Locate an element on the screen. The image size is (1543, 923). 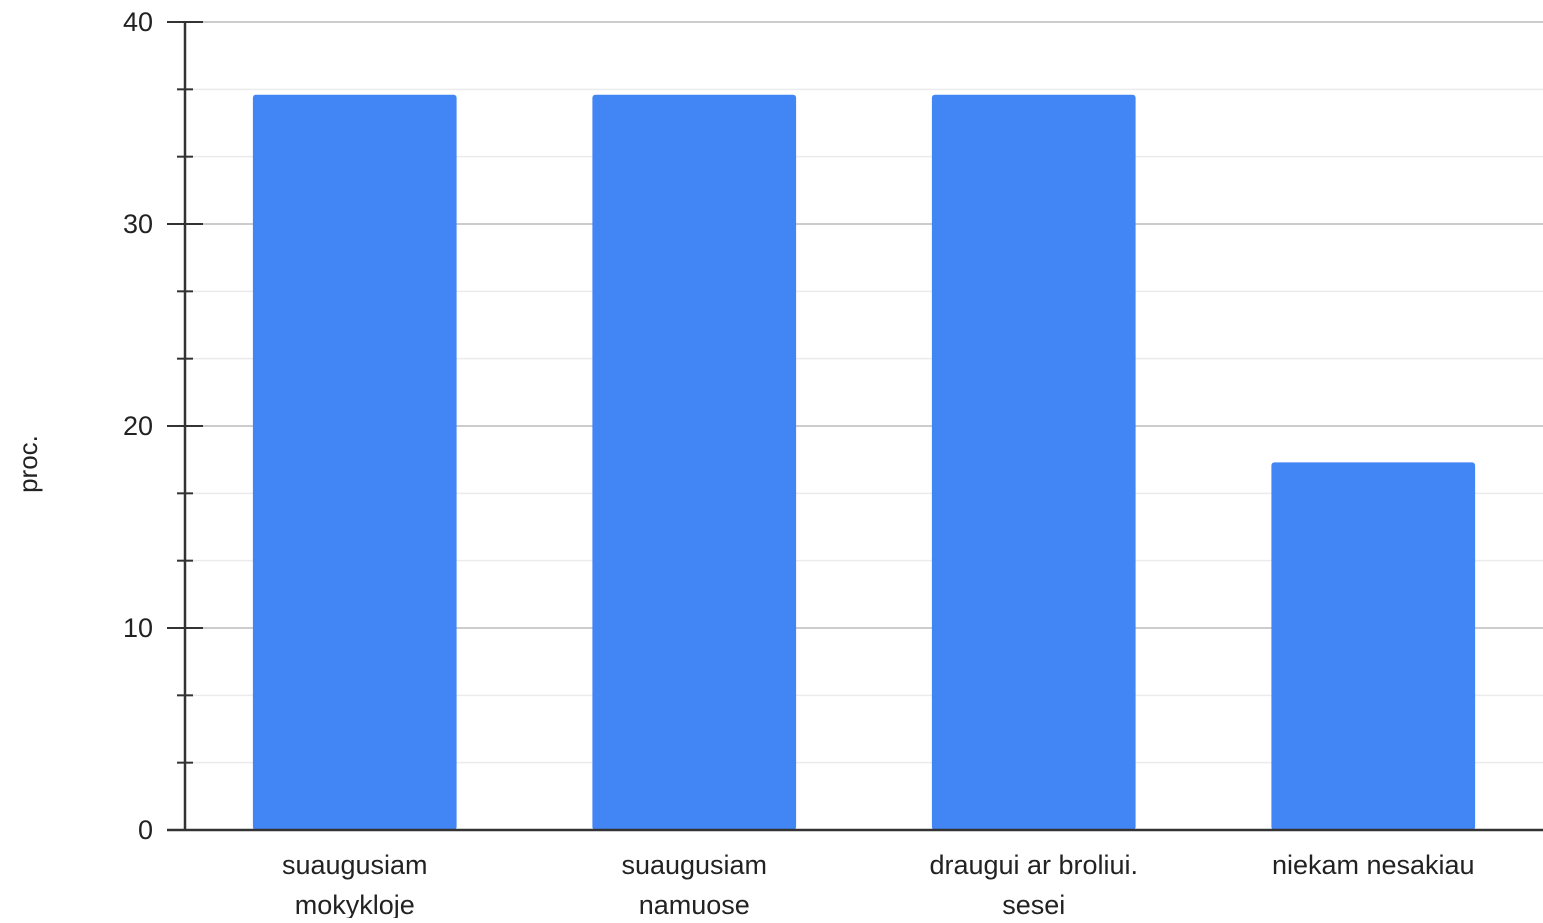
y-tick-label: 40 is located at coordinates (138, 22).